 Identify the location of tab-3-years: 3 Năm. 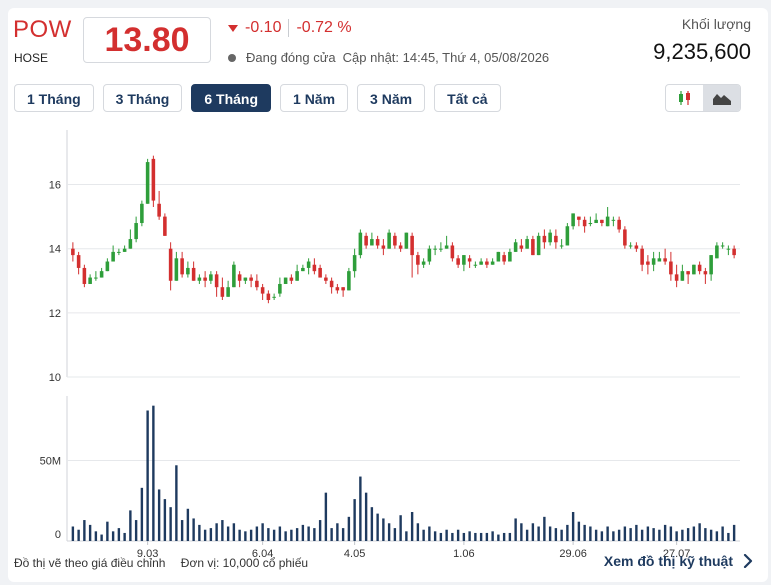
(391, 98).